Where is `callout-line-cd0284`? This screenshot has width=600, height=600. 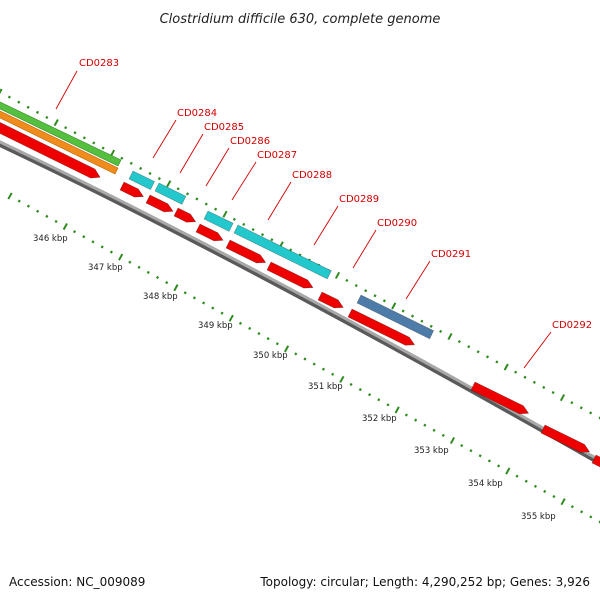
callout-line-cd0284 is located at coordinates (164, 139).